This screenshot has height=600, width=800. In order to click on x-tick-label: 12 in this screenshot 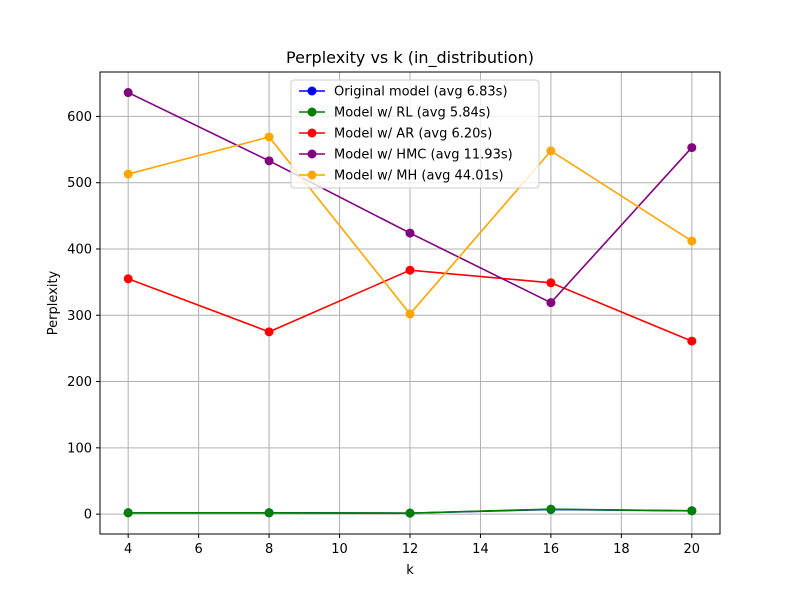, I will do `click(410, 549)`.